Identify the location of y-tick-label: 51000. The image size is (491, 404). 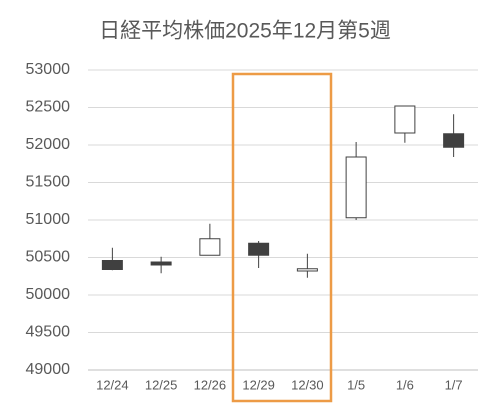
(48, 219).